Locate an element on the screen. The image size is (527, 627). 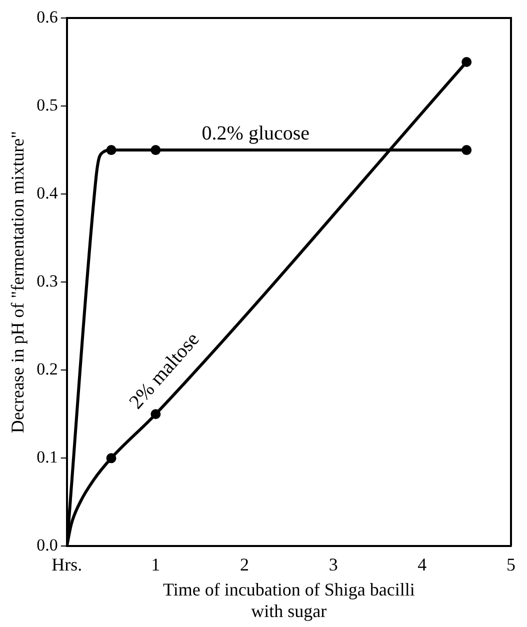
x-tick-label: 4 is located at coordinates (422, 564).